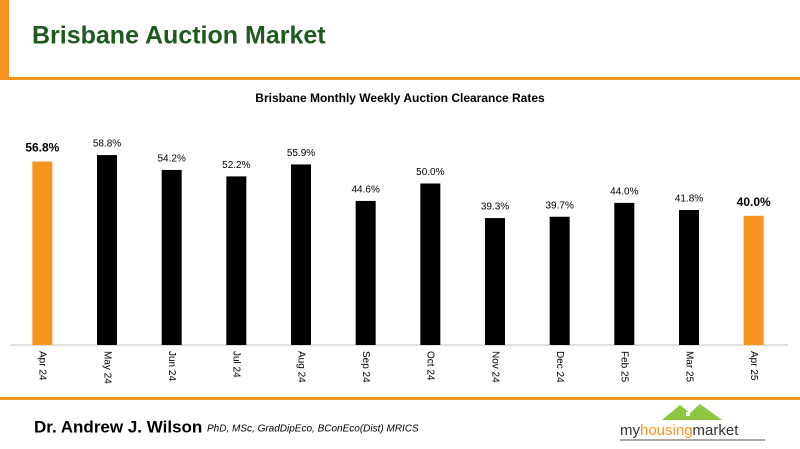 Image resolution: width=800 pixels, height=449 pixels. I want to click on logo-text: myhousingmarket, so click(679, 430).